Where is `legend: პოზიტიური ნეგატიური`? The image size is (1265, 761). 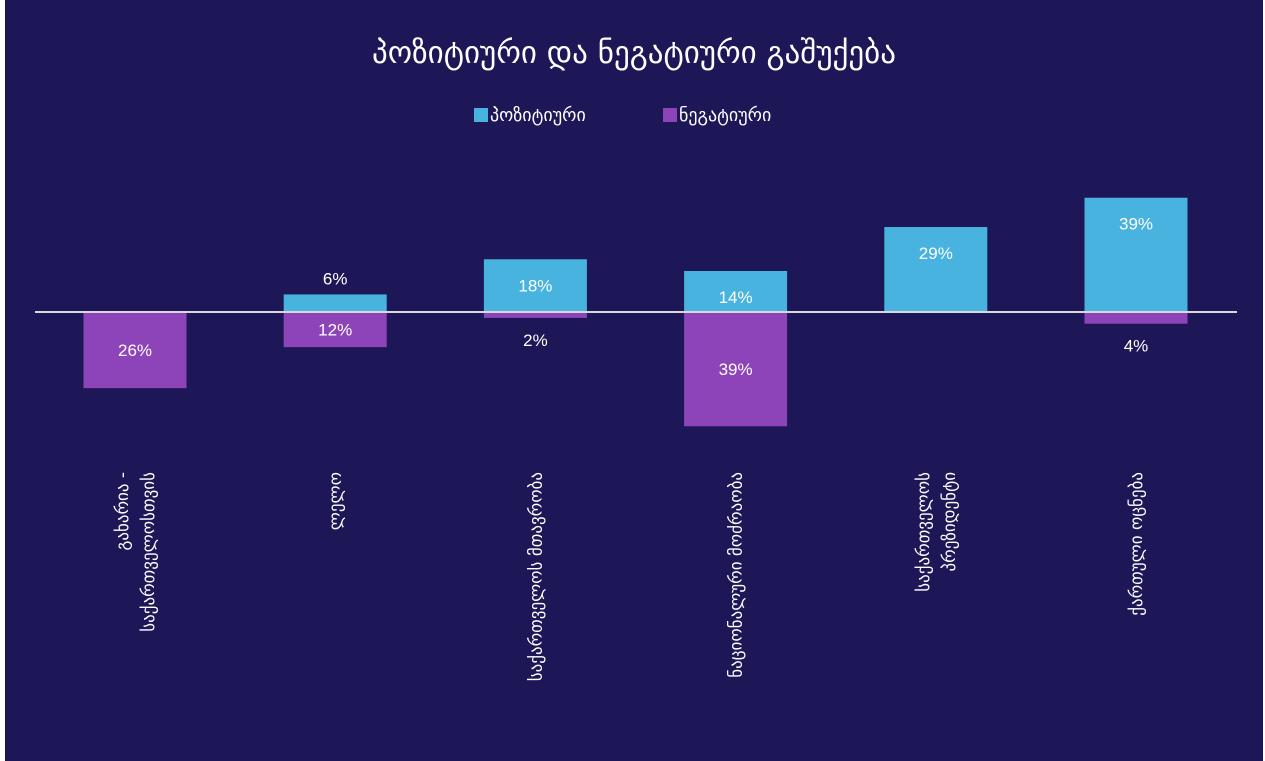 legend: პოზიტიური ნეგატიური is located at coordinates (622, 115).